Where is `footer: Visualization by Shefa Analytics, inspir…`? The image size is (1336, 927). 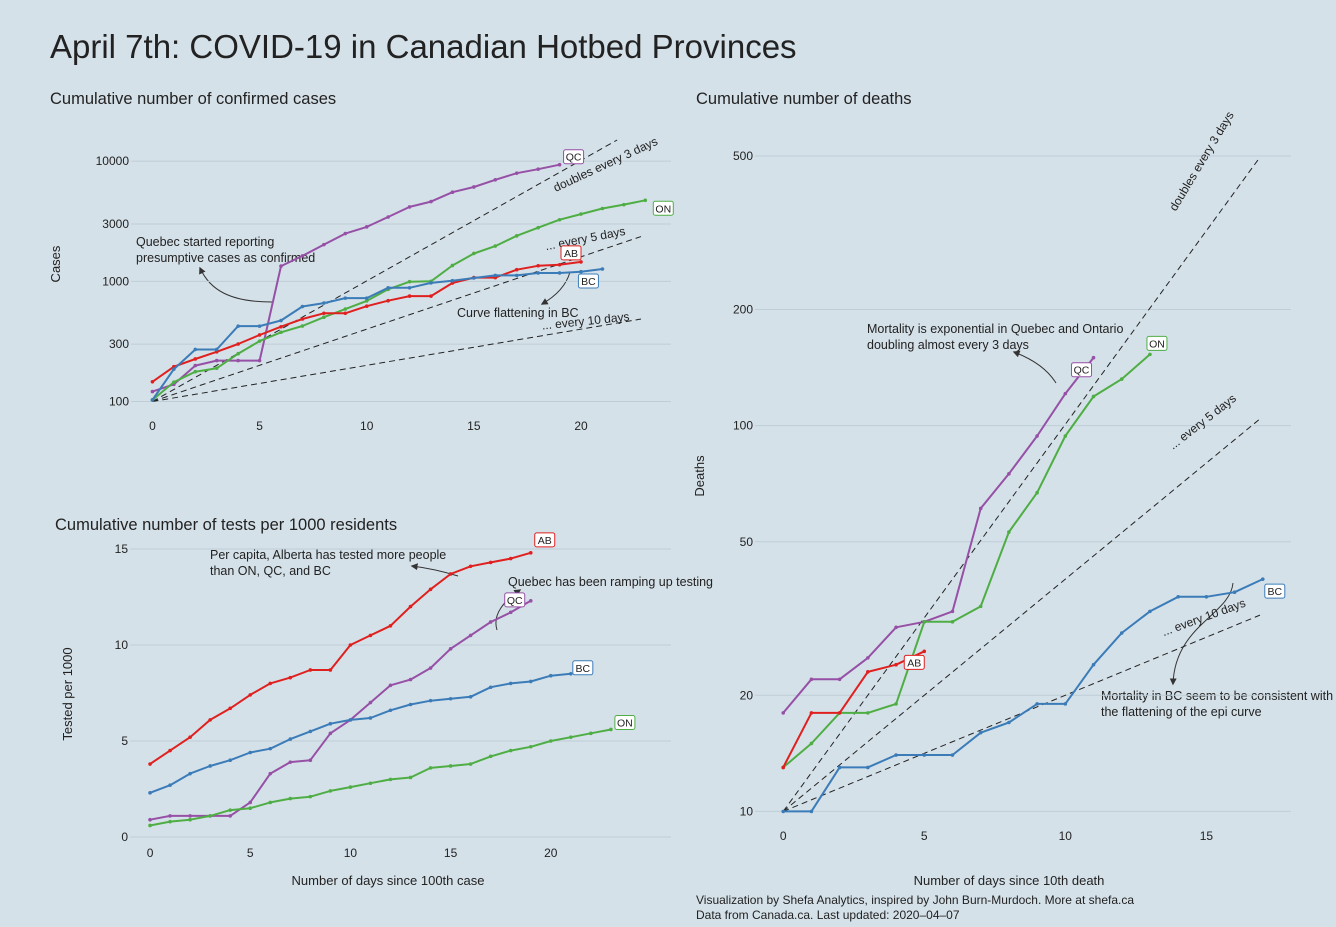 footer: Visualization by Shefa Analytics, inspir… is located at coordinates (915, 908).